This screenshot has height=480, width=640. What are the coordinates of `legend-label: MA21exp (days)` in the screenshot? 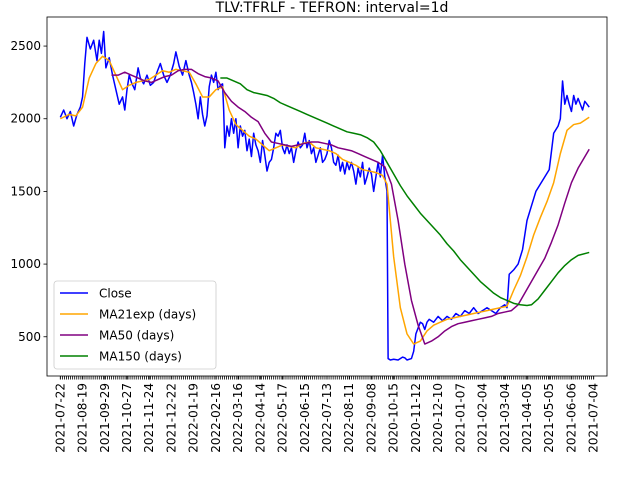 It's located at (147, 315).